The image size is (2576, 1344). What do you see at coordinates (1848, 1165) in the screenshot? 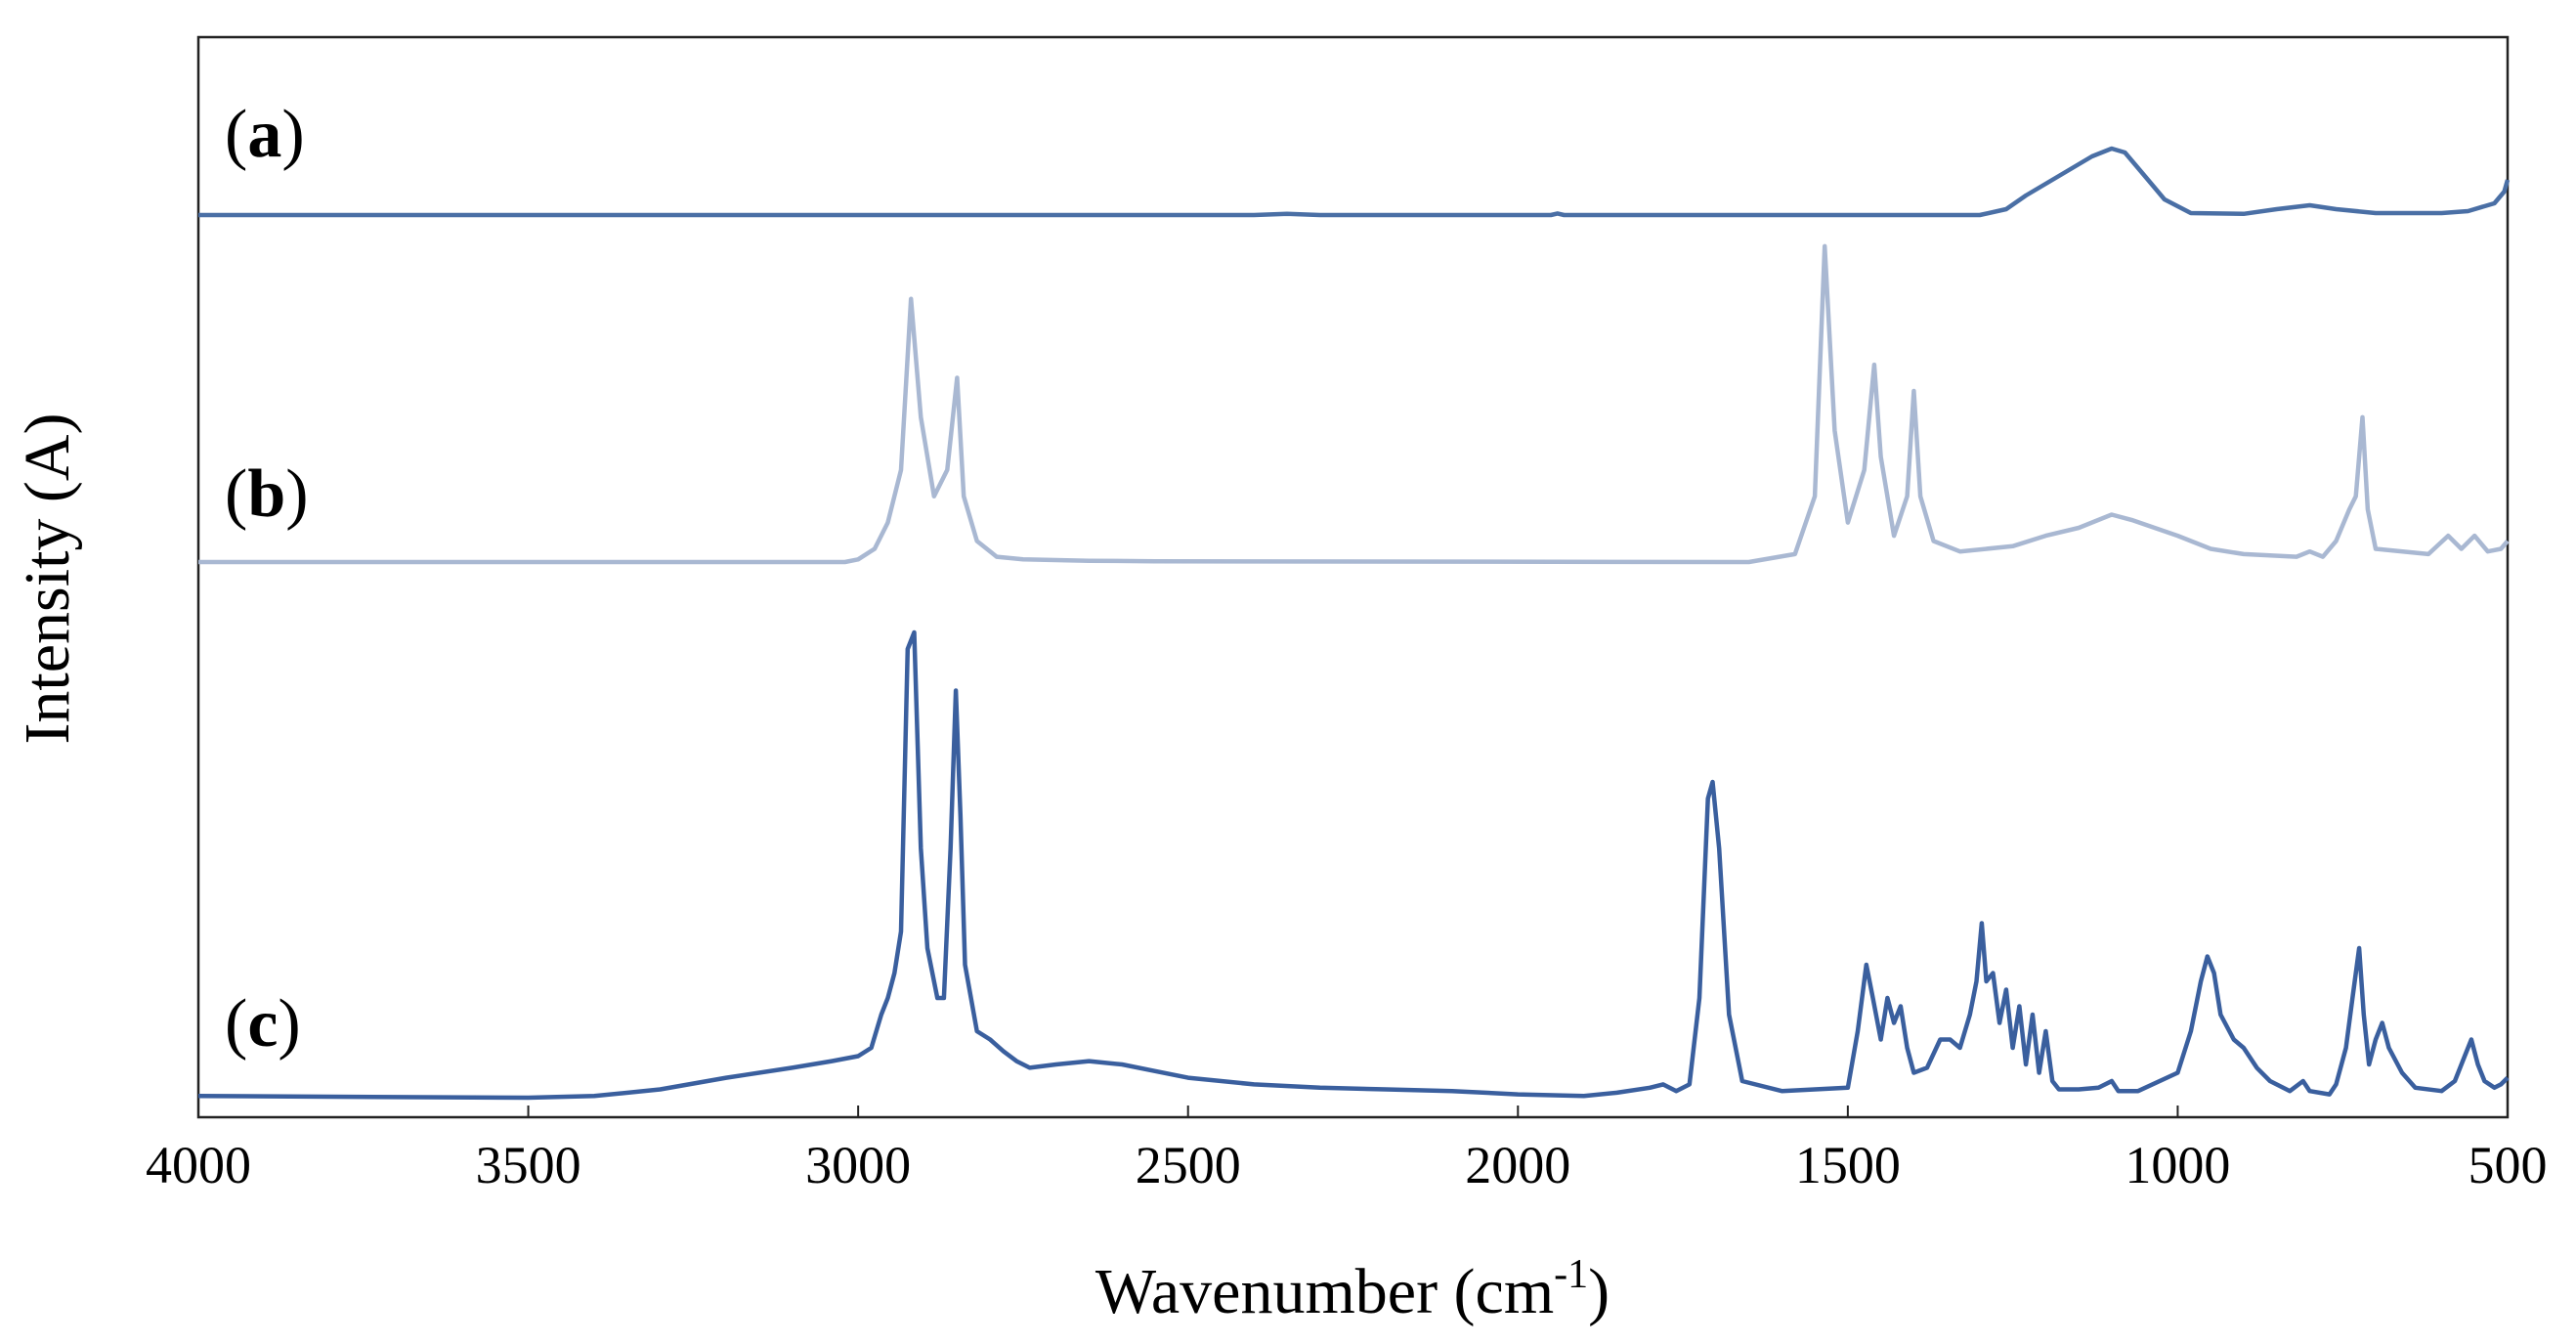
I see `x-tick-label: 1500` at bounding box center [1848, 1165].